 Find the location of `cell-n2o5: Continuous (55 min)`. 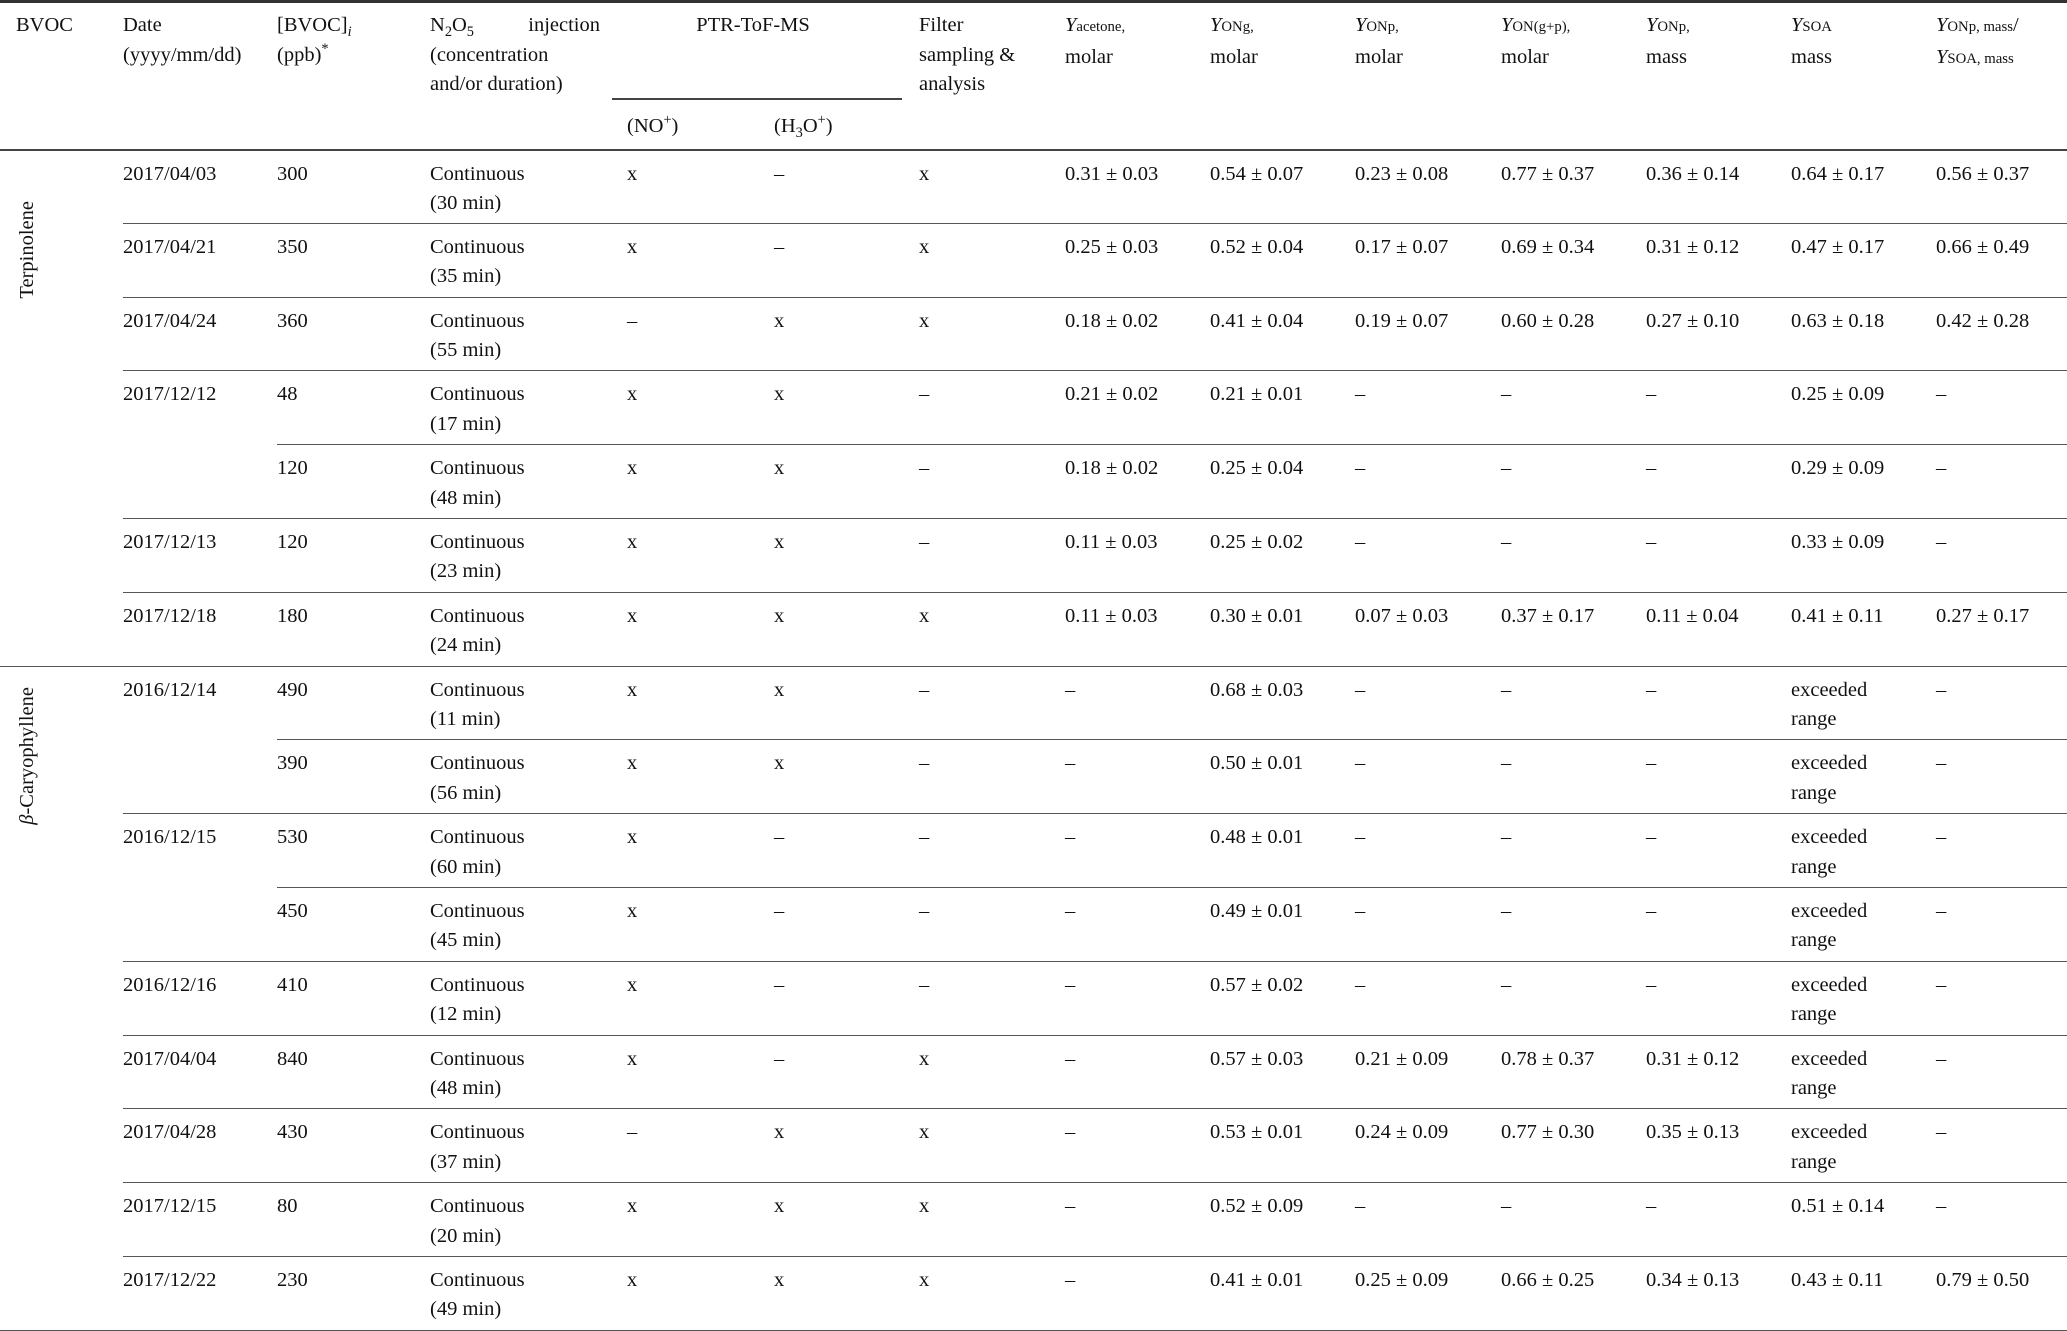

cell-n2o5: Continuous (55 min) is located at coordinates (528, 334).